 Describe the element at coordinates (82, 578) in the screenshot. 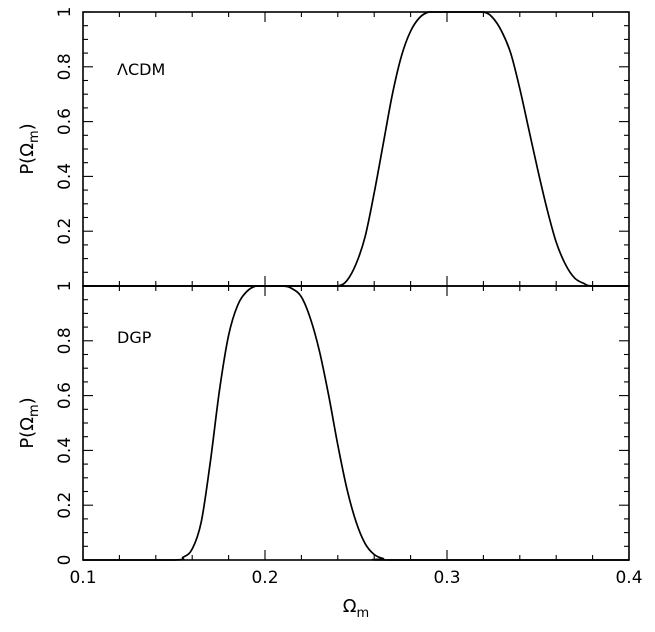

I see `x-tick-label: 0.1` at that location.